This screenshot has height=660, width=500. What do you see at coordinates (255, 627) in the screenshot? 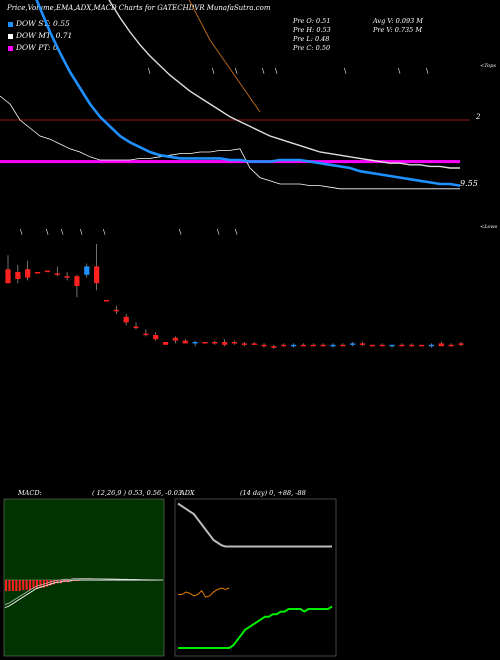
I see `minus-di-line` at bounding box center [255, 627].